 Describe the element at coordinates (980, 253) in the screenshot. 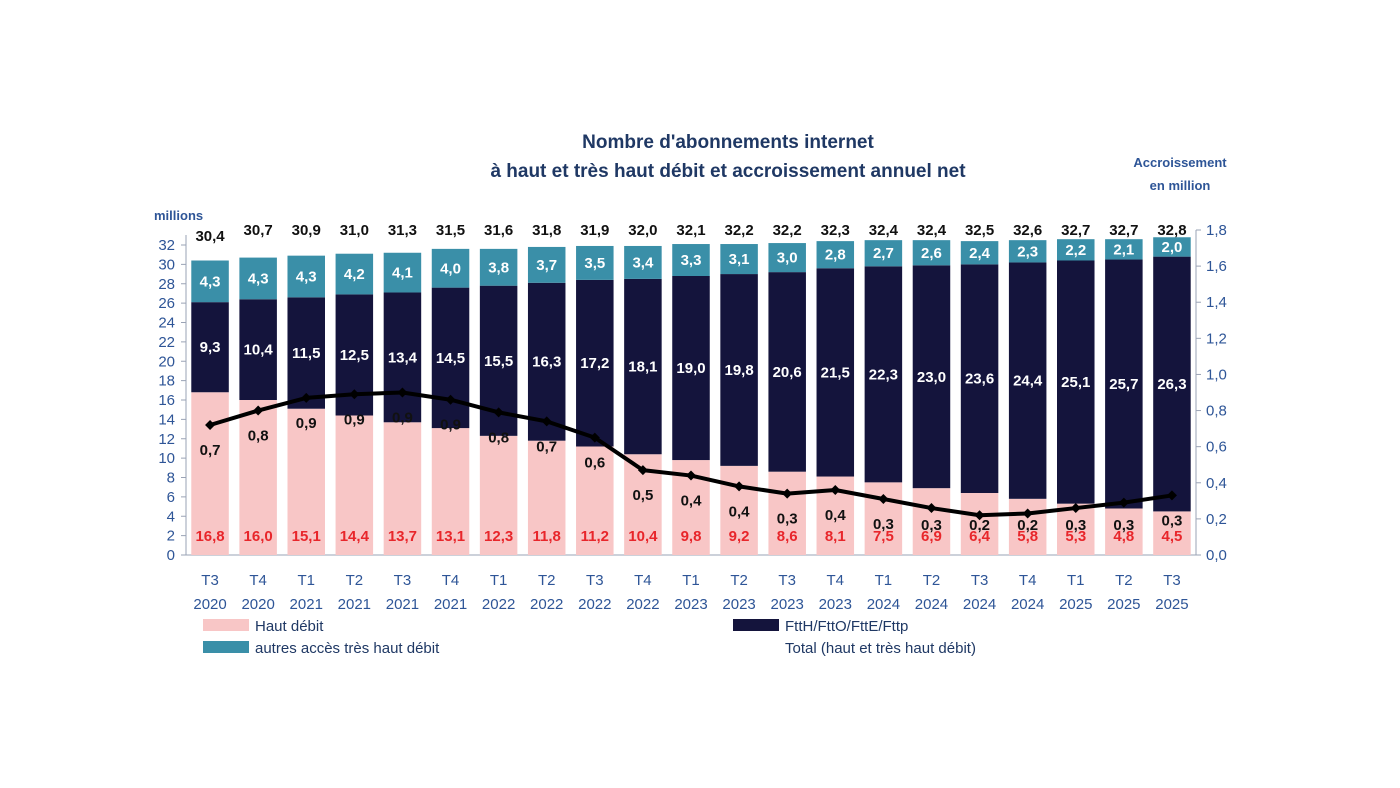

I see `data-label-autres-acces: 2,4` at that location.